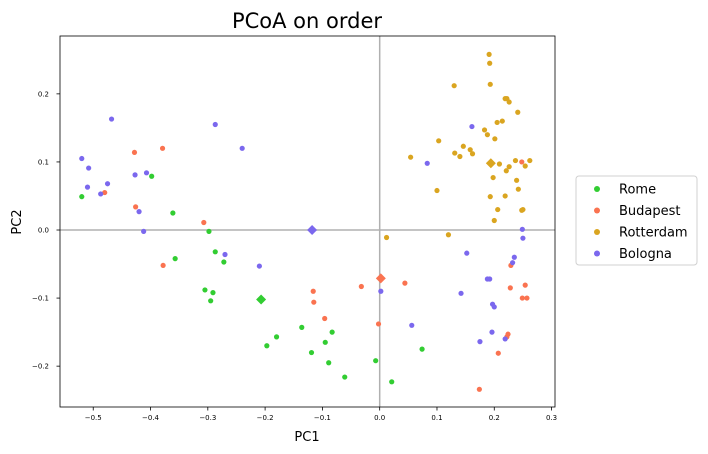 This screenshot has width=708, height=454. I want to click on x-tick-label: −0.3, so click(207, 418).